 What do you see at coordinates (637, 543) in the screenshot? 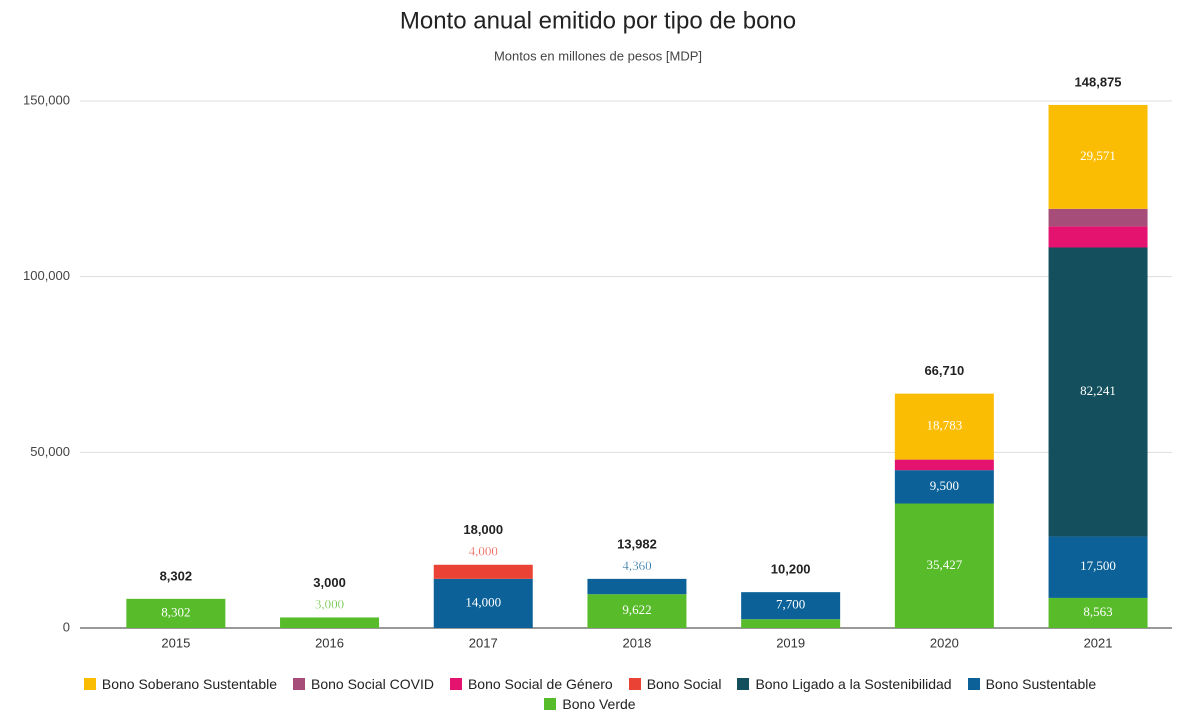
I see `total-label: 13,982` at bounding box center [637, 543].